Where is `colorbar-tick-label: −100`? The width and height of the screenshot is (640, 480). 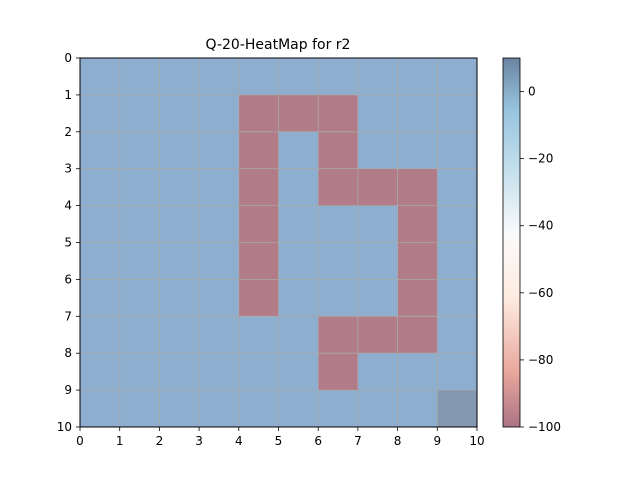 colorbar-tick-label: −100 is located at coordinates (544, 427).